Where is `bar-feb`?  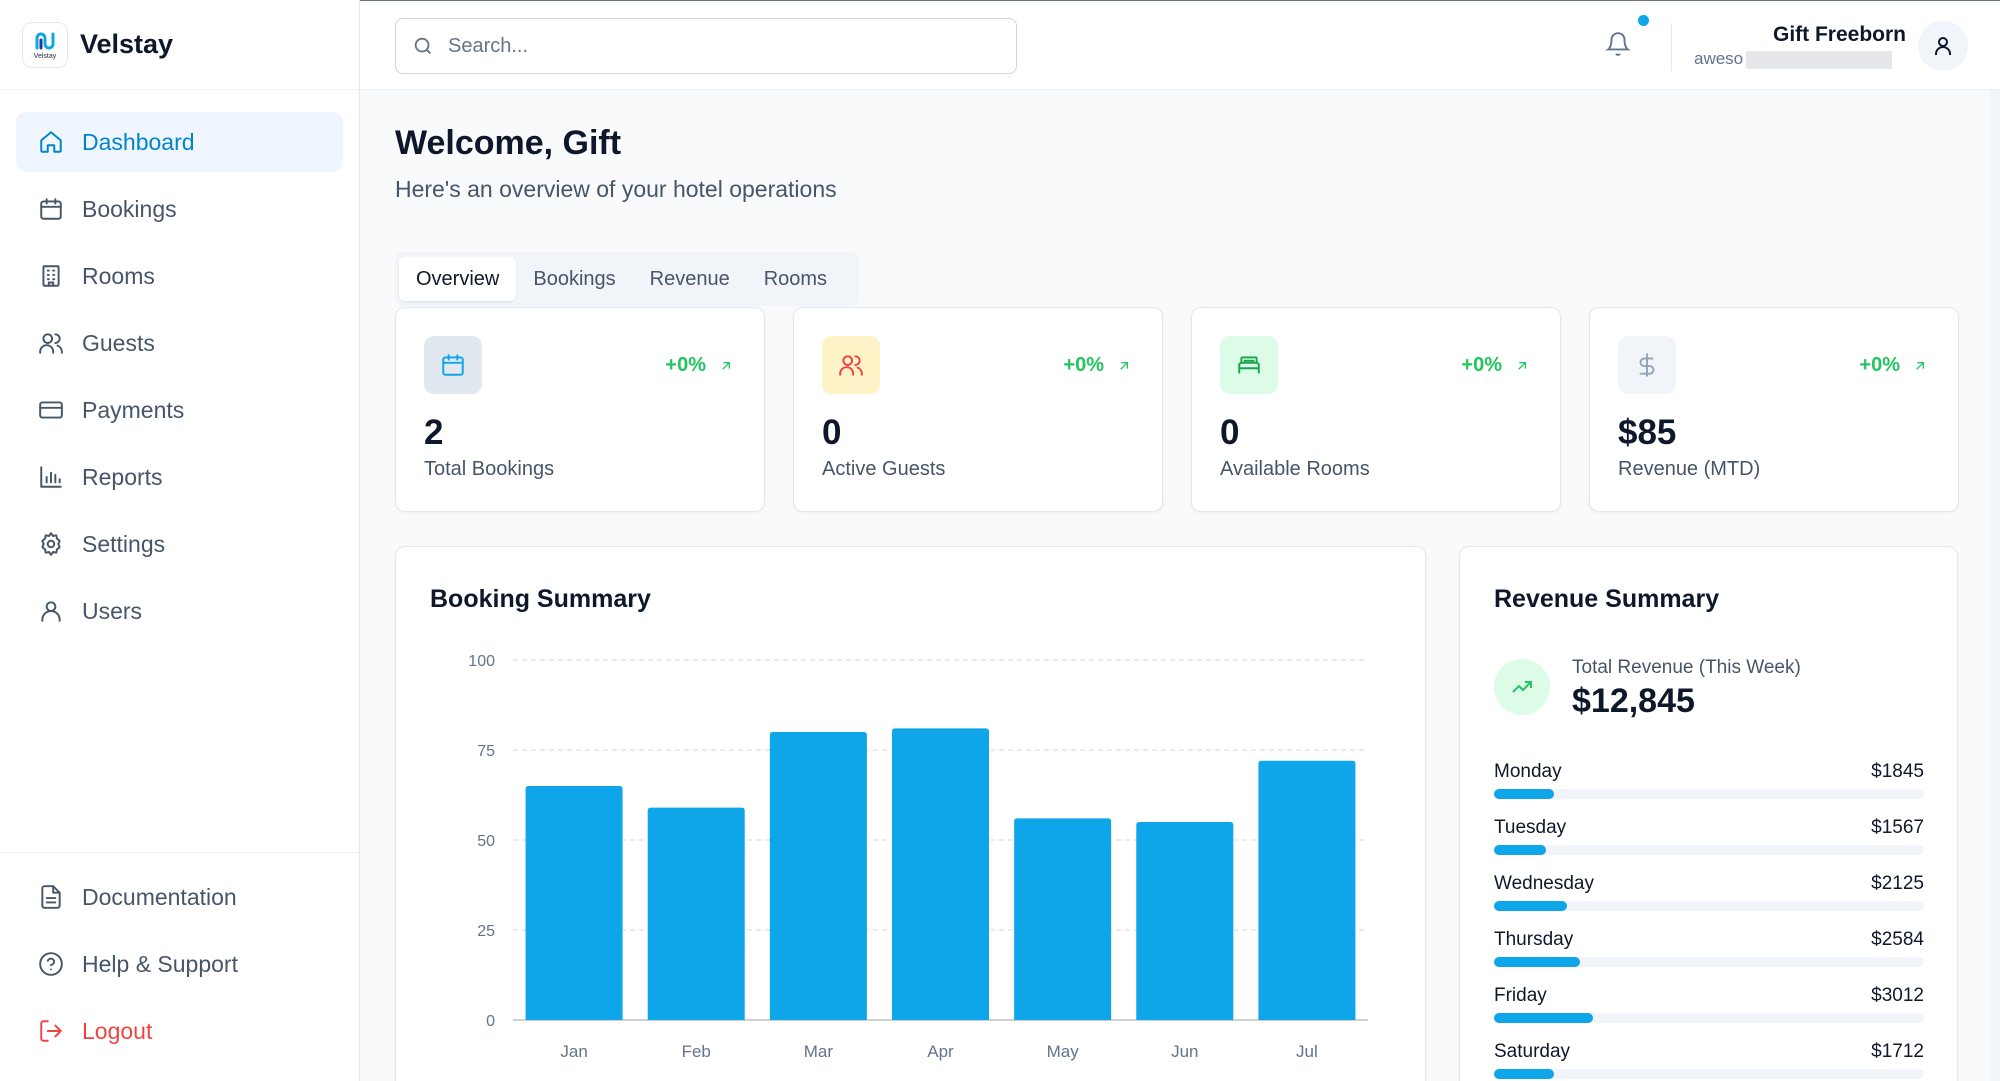 bar-feb is located at coordinates (696, 913).